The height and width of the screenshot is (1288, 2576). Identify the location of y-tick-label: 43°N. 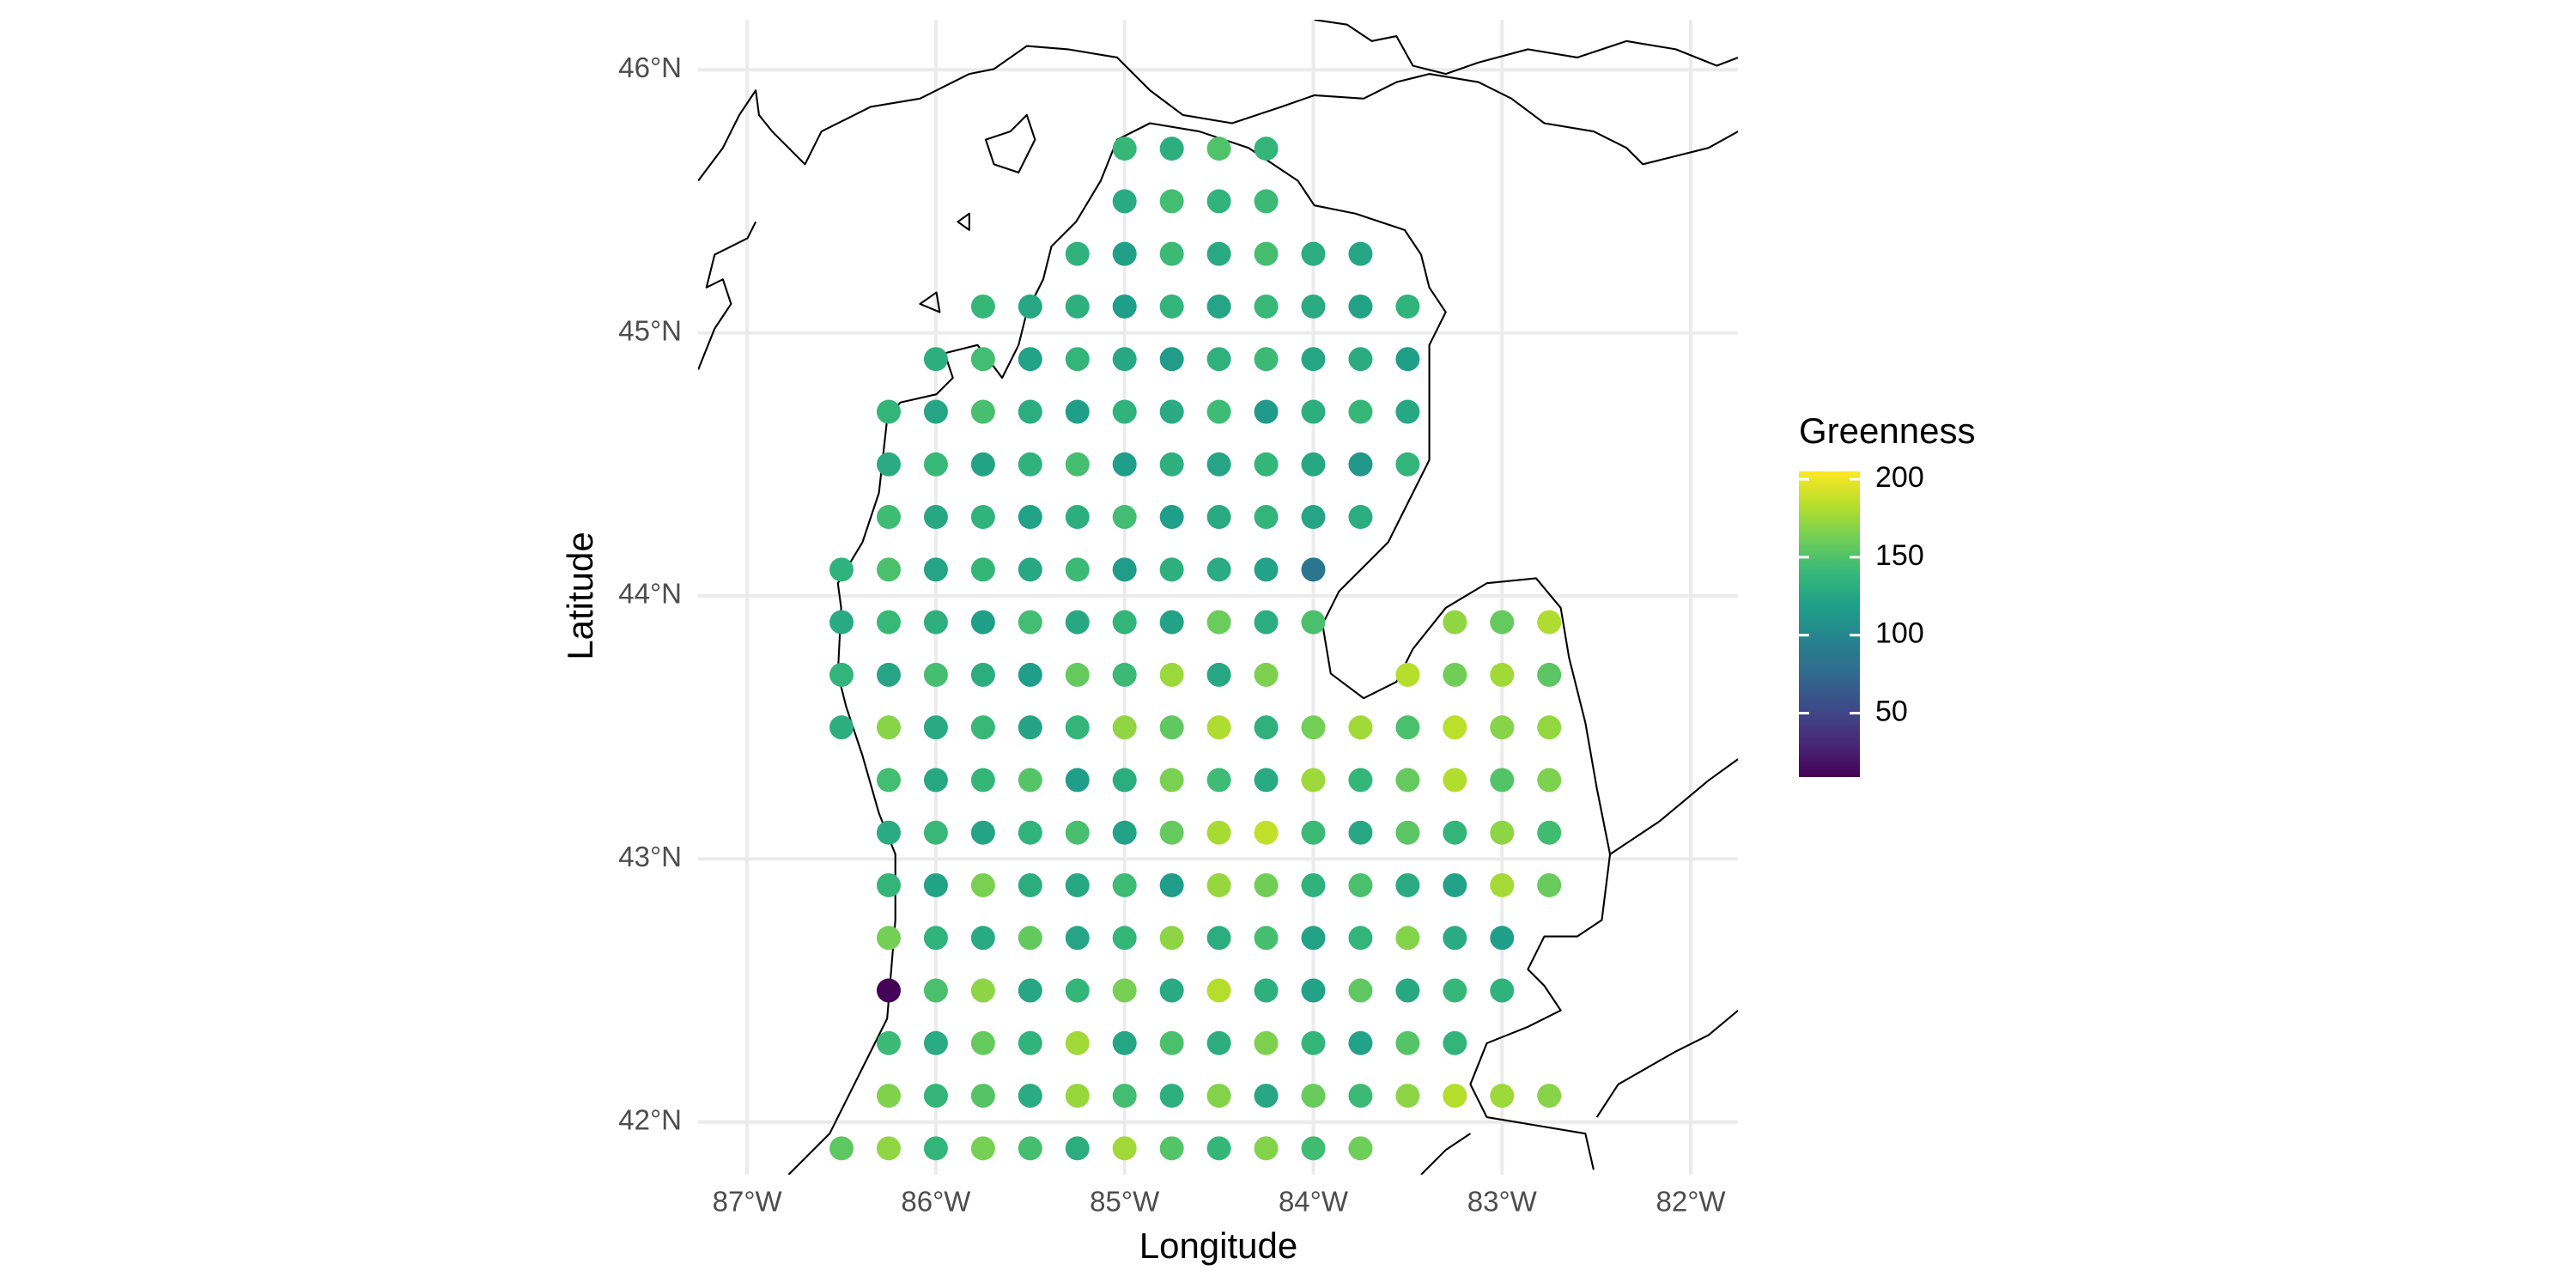
(650, 856).